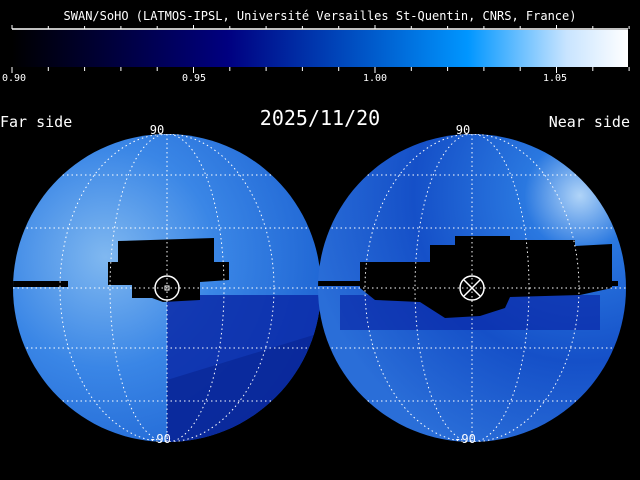 Image resolution: width=640 pixels, height=480 pixels. What do you see at coordinates (157, 130) in the screenshot?
I see `far-top-latitude: 90` at bounding box center [157, 130].